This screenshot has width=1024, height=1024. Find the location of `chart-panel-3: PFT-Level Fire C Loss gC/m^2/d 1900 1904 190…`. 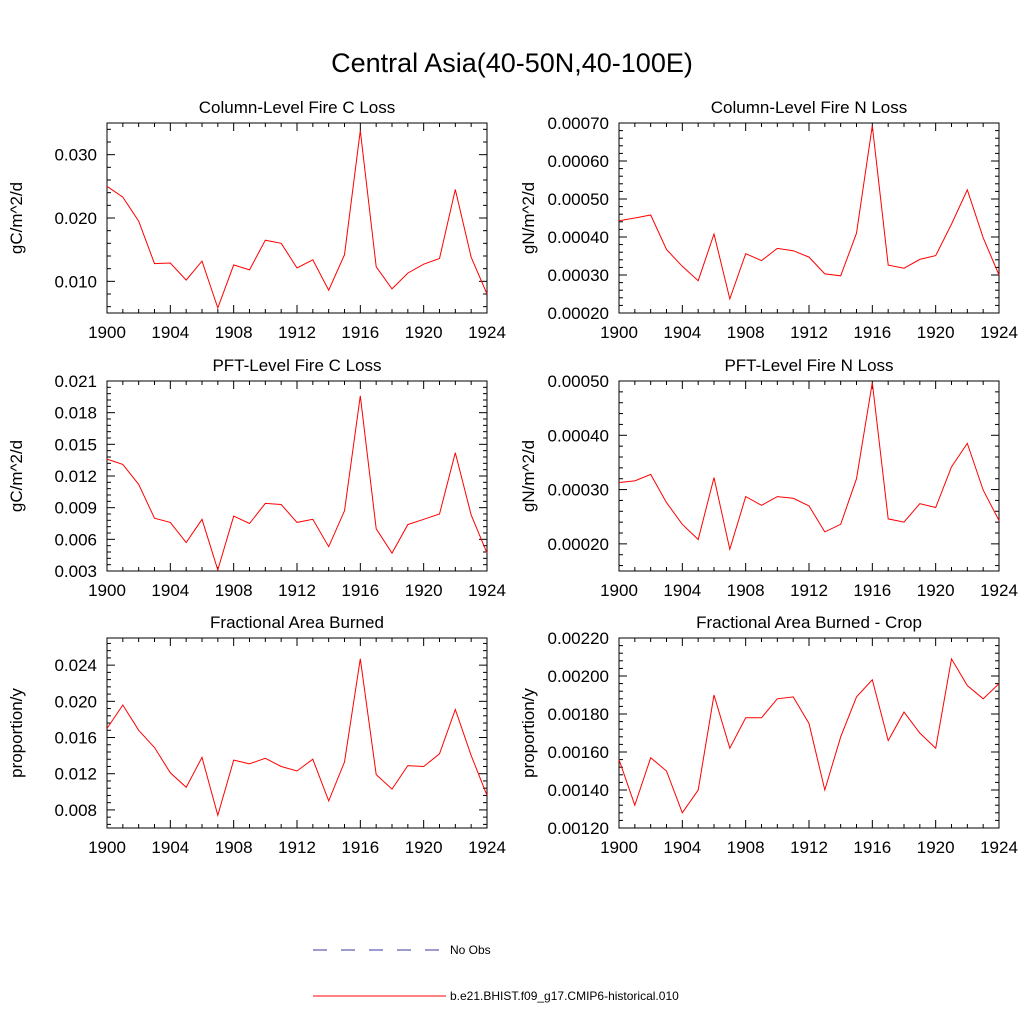

chart-panel-3: PFT-Level Fire C Loss gC/m^2/d 1900 1904 190… is located at coordinates (256, 478).